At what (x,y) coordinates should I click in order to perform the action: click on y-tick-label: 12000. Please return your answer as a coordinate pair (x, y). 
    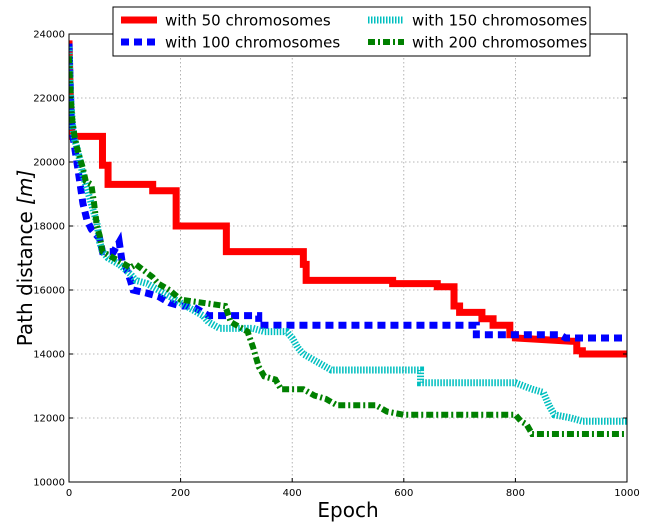
    Looking at the image, I should click on (49, 419).